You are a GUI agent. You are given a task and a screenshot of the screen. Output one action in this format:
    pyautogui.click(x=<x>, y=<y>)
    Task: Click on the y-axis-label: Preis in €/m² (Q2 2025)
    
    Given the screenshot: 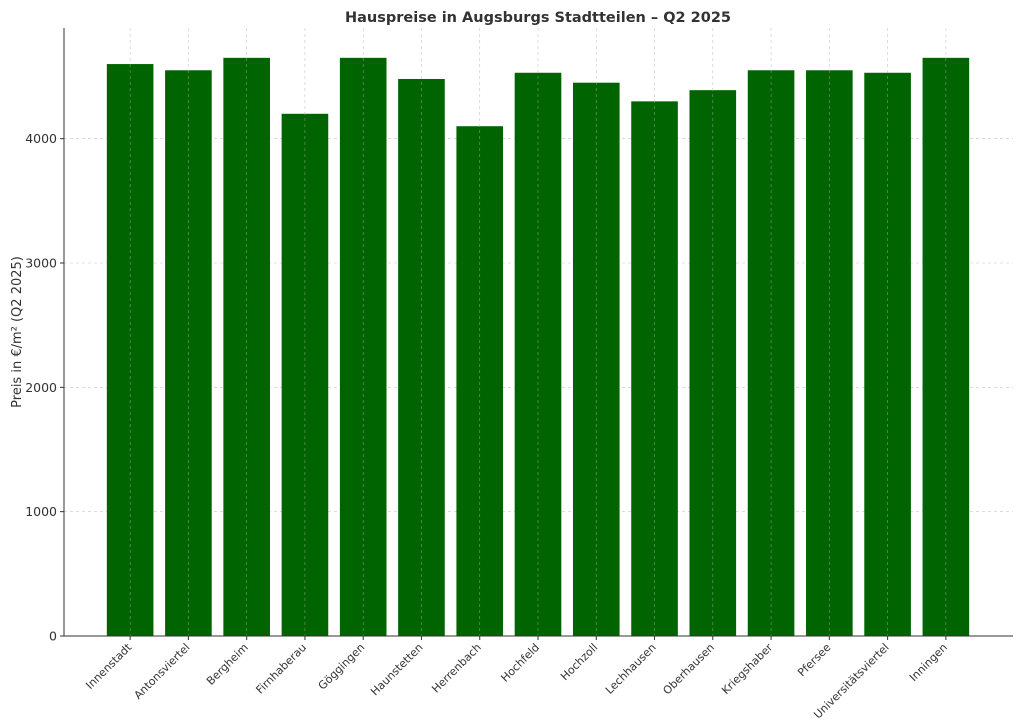 What is the action you would take?
    pyautogui.click(x=17, y=332)
    